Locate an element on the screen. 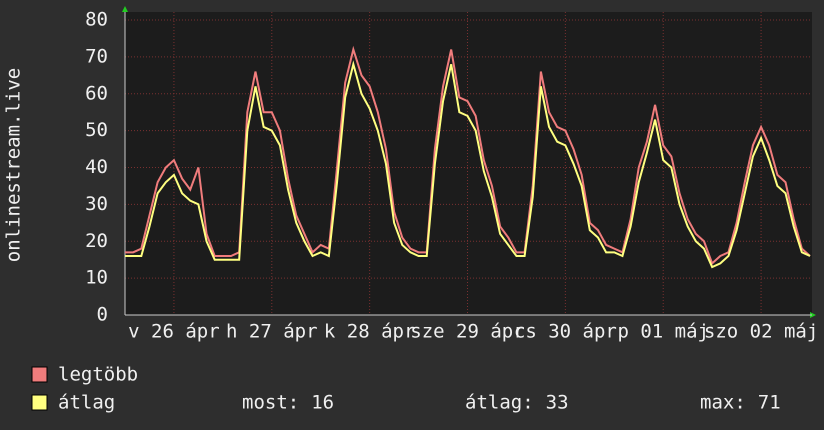 This screenshot has width=824, height=430. stat-value: 33 is located at coordinates (557, 403).